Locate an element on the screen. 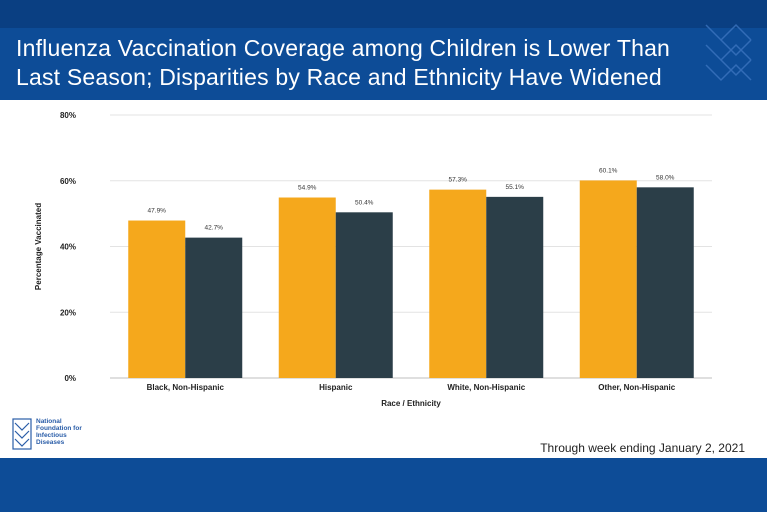 The image size is (767, 512). y-tick-label: 40% is located at coordinates (68, 247).